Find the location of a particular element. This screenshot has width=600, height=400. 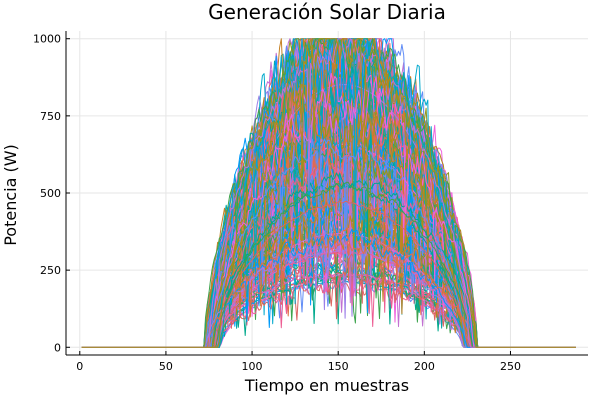

x-tick-label: 150 is located at coordinates (338, 366).